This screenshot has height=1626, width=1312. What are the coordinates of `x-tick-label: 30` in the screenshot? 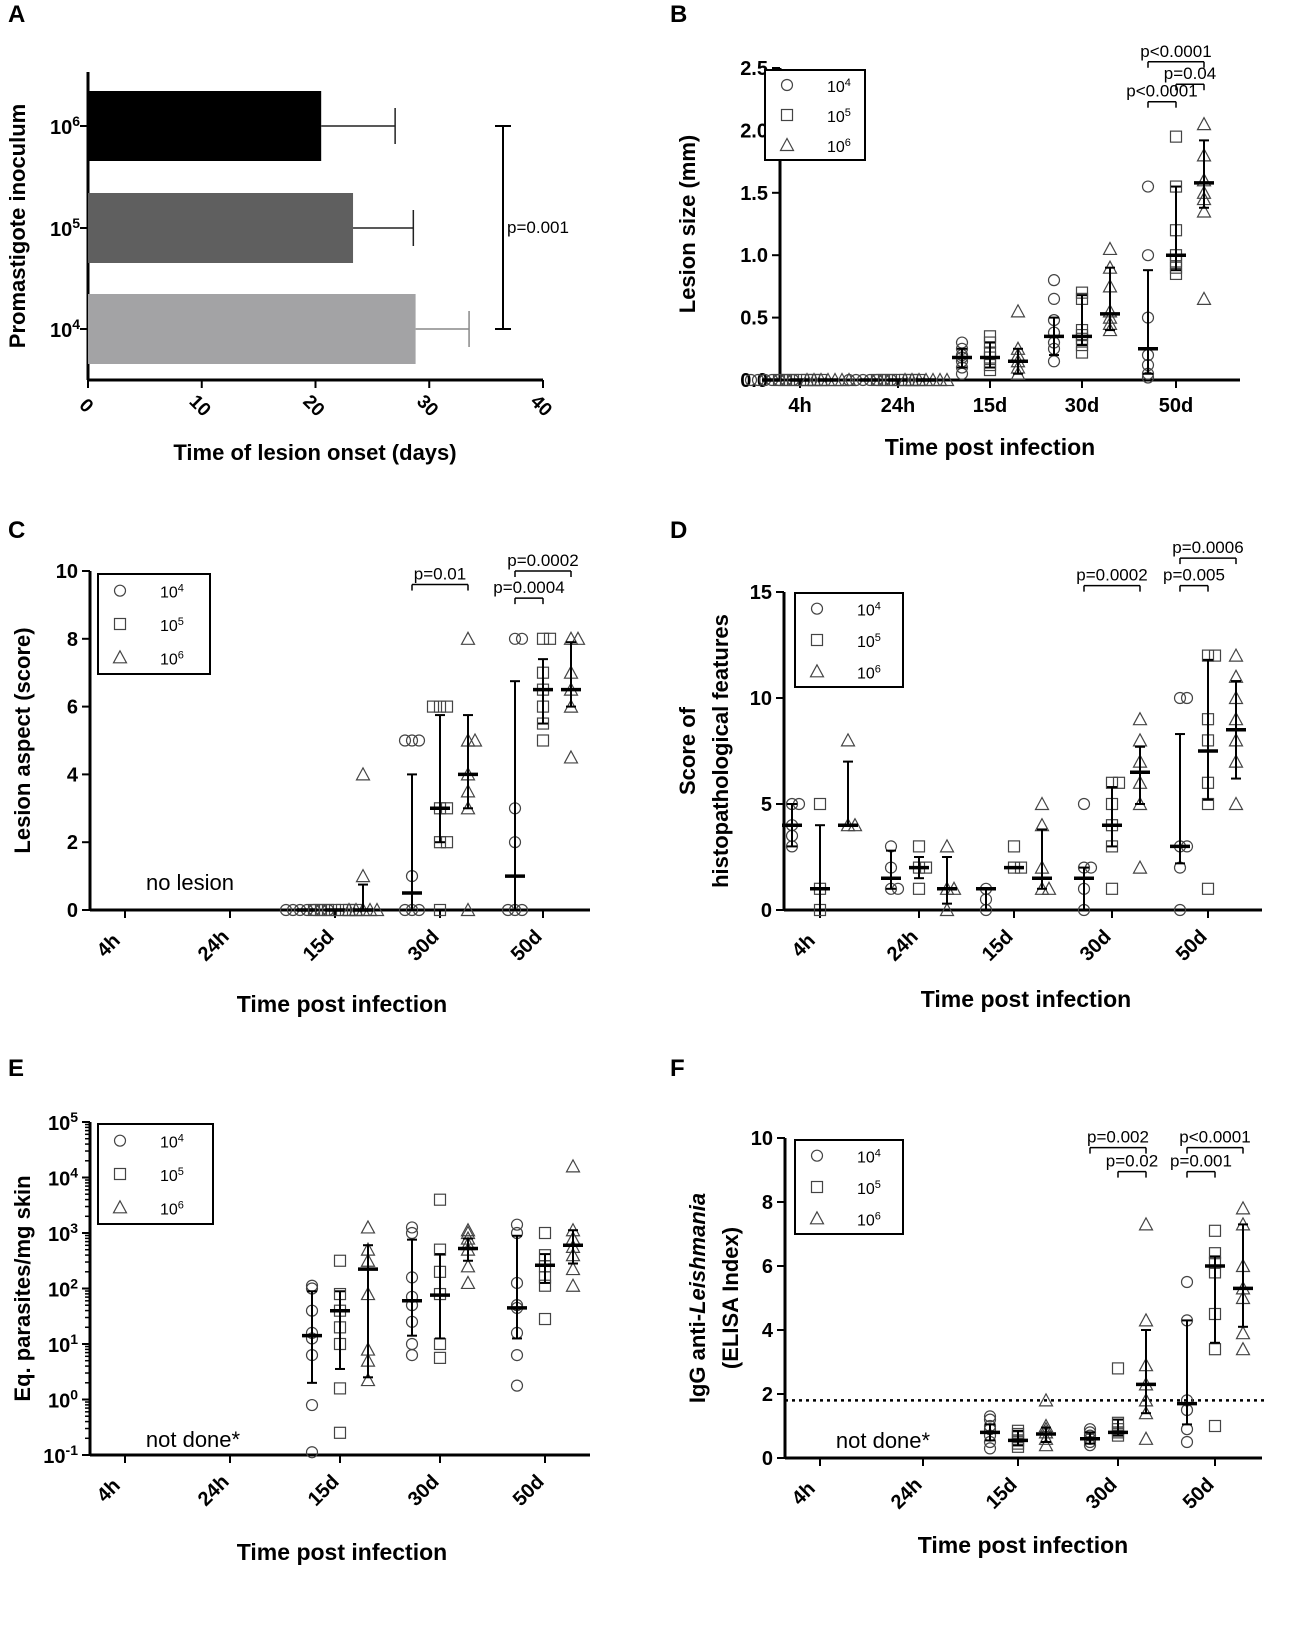 It's located at (427, 406).